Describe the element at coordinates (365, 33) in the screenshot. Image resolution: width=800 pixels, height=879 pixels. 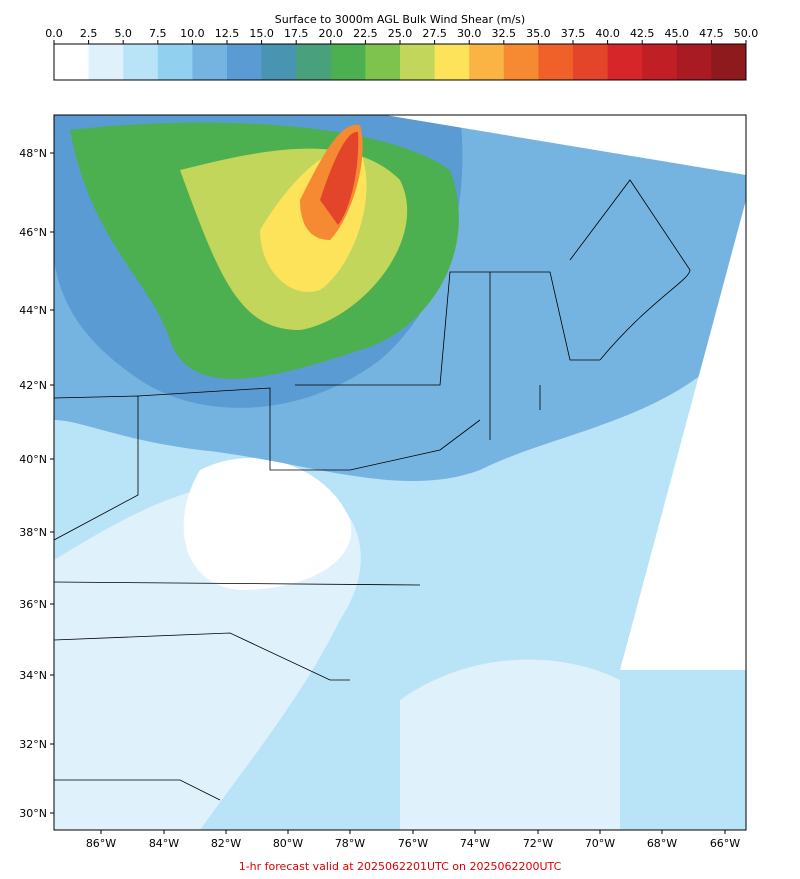
I see `colorbar-tick-label: 22.5` at that location.